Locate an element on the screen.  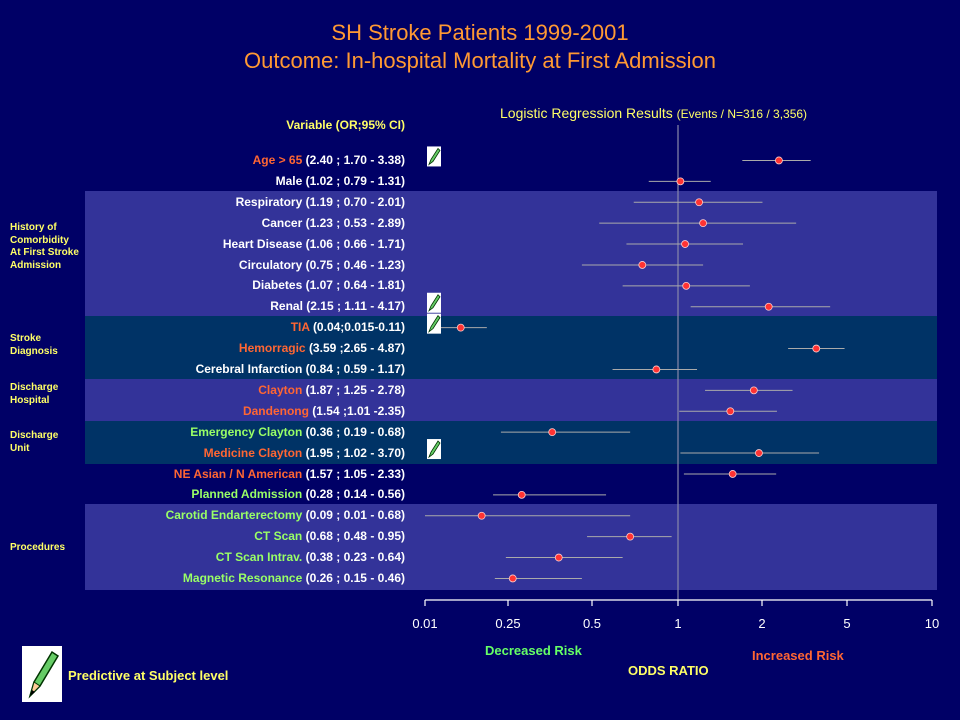
variable-ci: (1.95 ; 1.02 - 3.70) is located at coordinates (355, 452).